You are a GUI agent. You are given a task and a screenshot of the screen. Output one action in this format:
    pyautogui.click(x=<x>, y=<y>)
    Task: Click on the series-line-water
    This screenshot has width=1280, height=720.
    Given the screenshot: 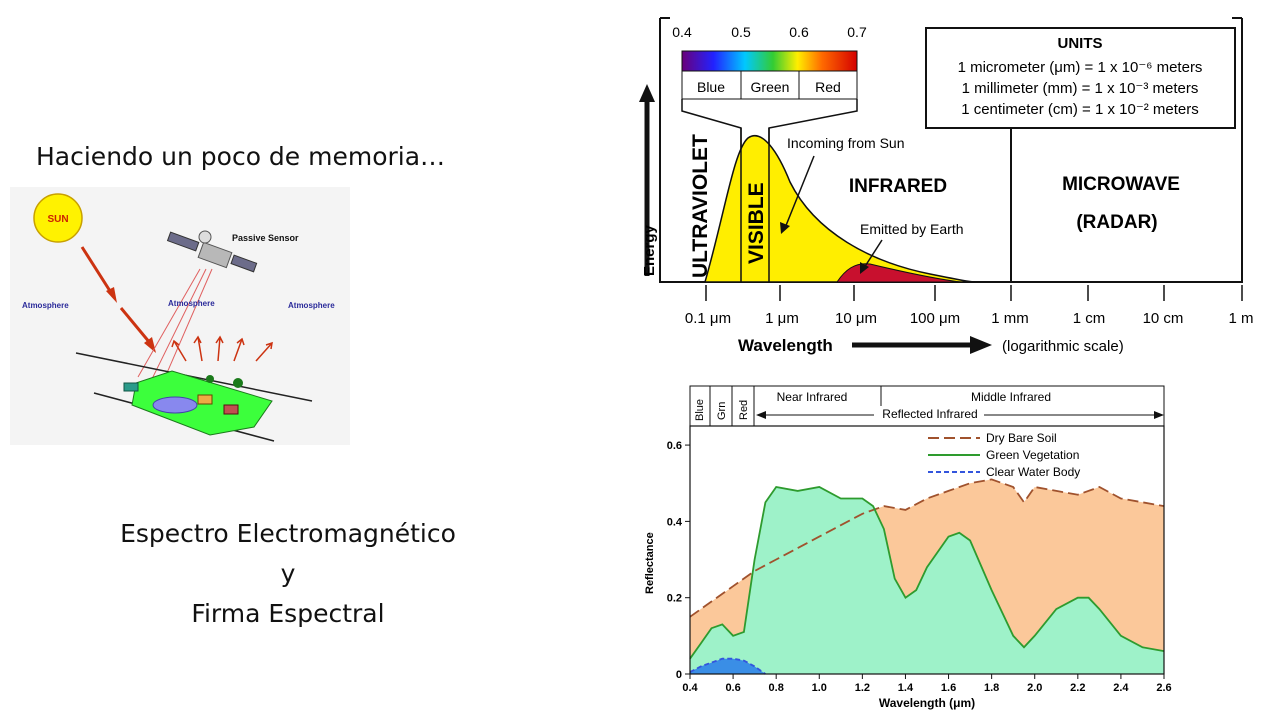 What is the action you would take?
    pyautogui.click(x=727, y=666)
    